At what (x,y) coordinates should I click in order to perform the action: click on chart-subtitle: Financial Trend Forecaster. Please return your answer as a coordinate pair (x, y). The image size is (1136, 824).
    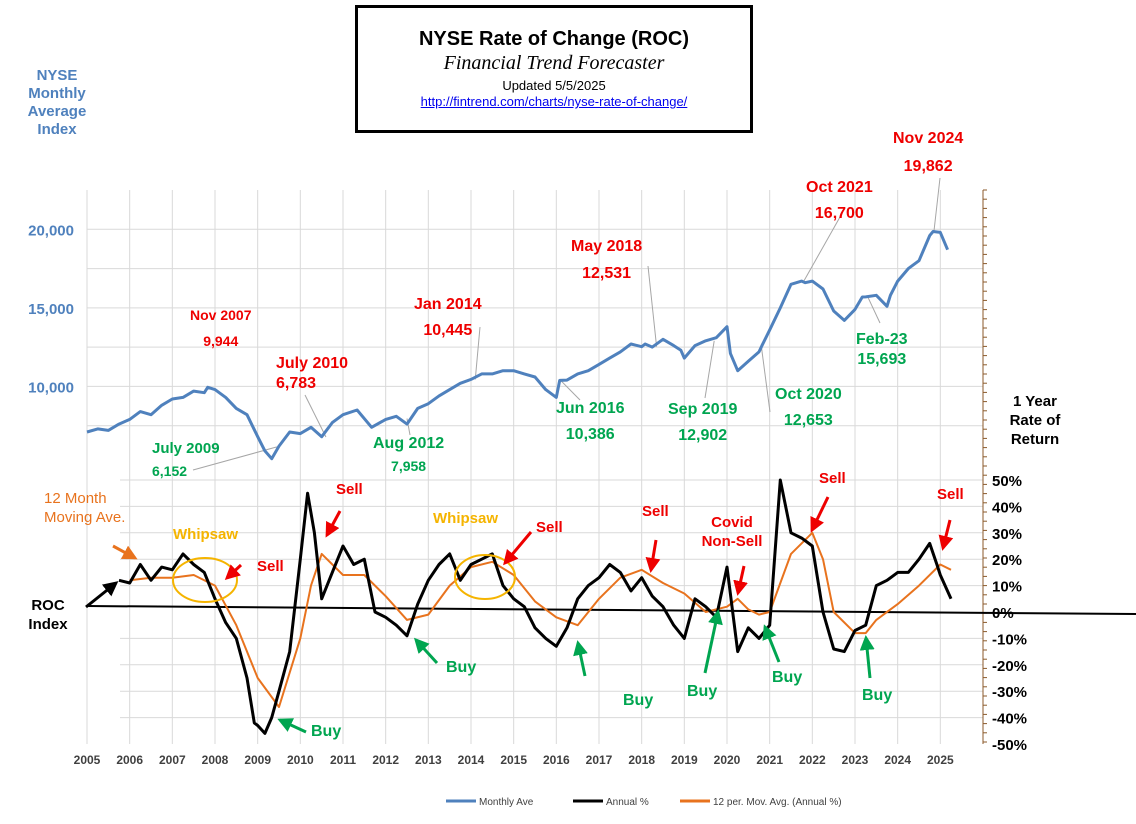
    Looking at the image, I should click on (554, 63).